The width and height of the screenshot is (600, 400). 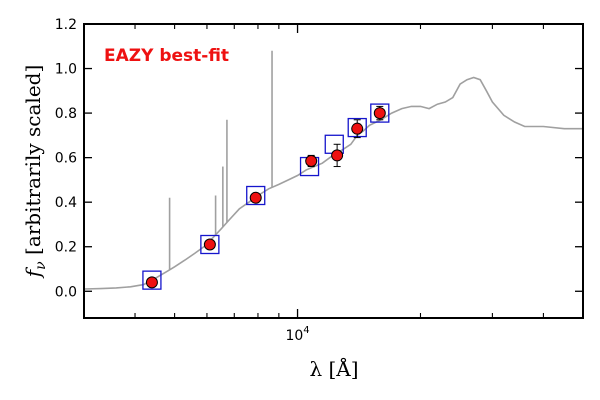 I want to click on x-tick-label-base-0: 10, so click(x=294, y=336).